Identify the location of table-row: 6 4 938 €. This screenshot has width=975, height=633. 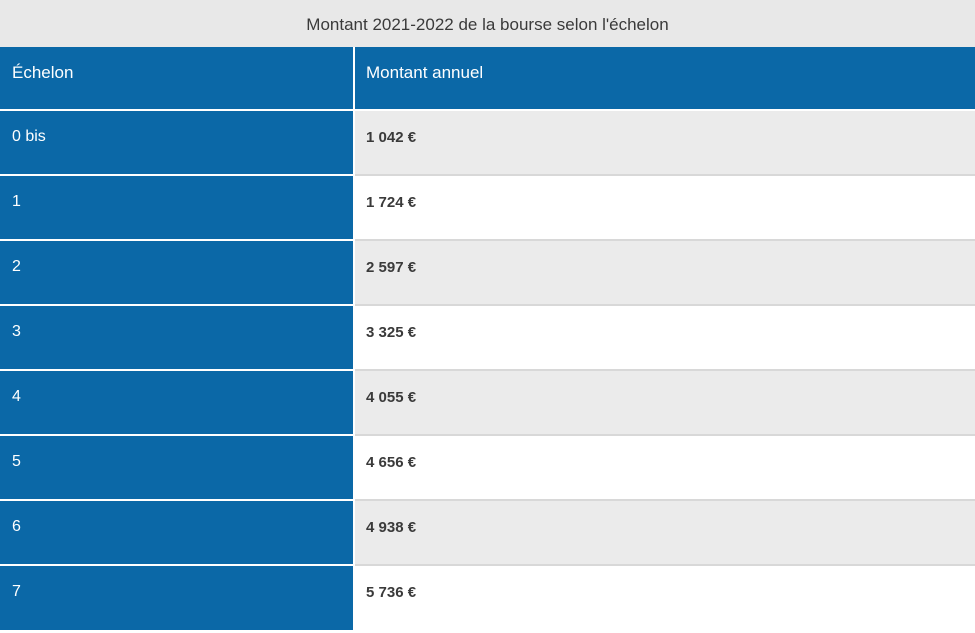
(487, 532).